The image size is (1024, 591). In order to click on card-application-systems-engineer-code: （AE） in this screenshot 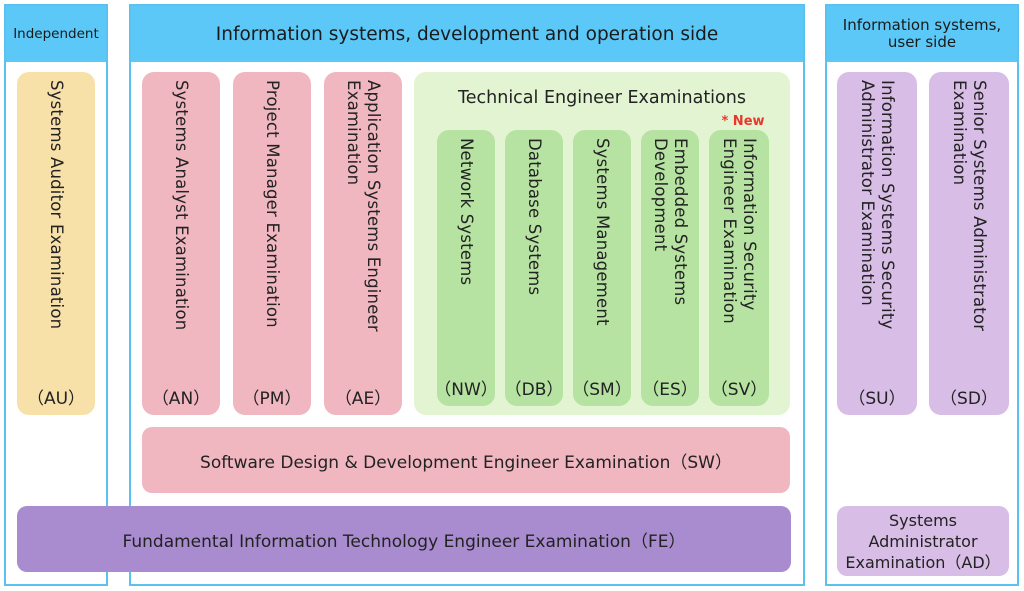, I will do `click(363, 399)`.